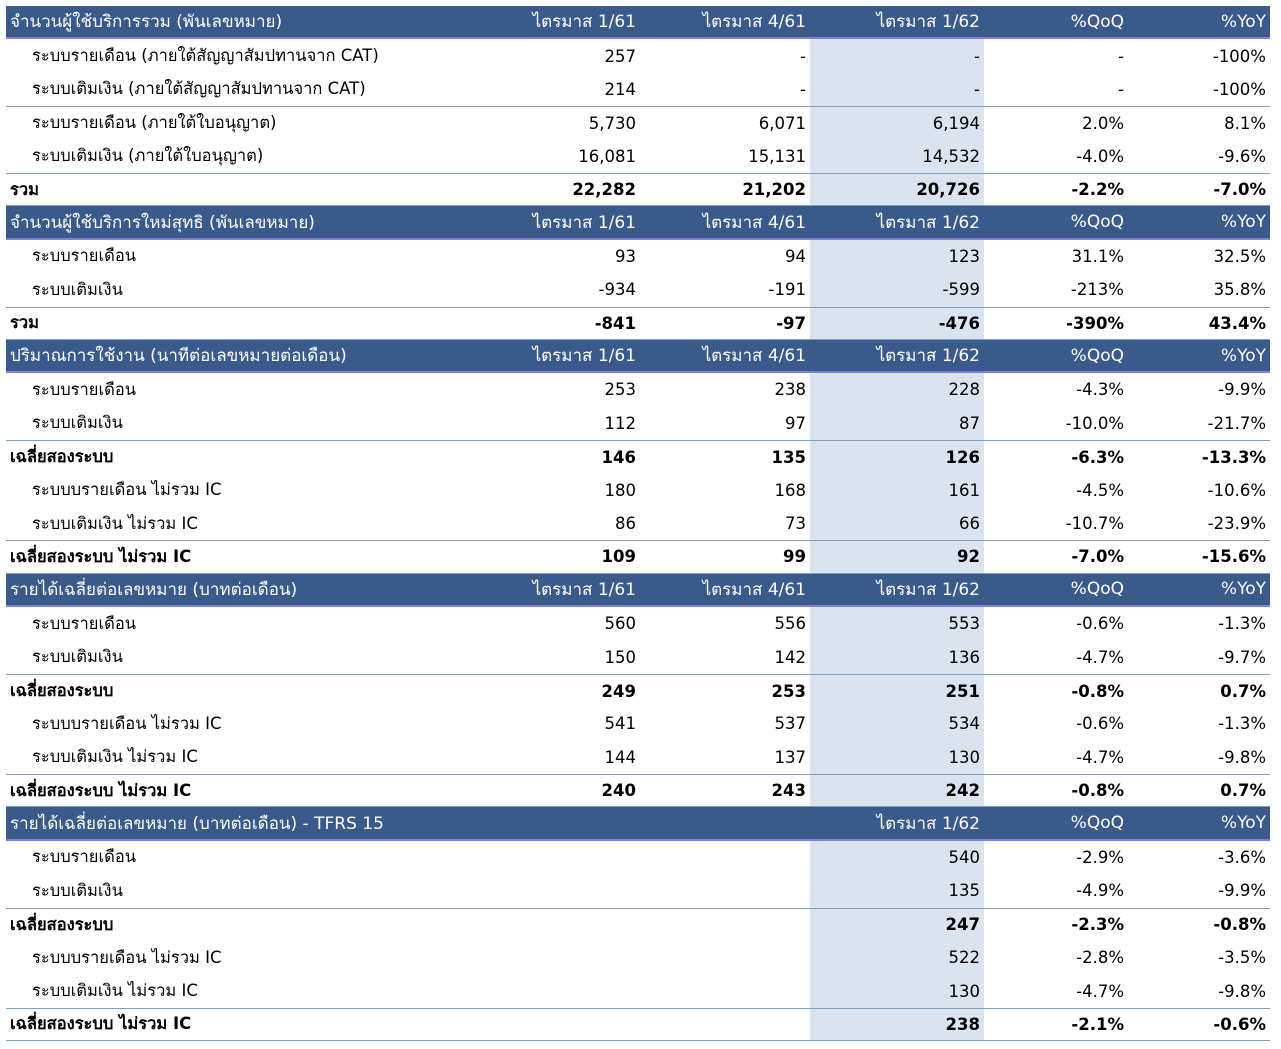 The width and height of the screenshot is (1281, 1049). Describe the element at coordinates (559, 156) in the screenshot. I see `value-cell: 16,081` at that location.